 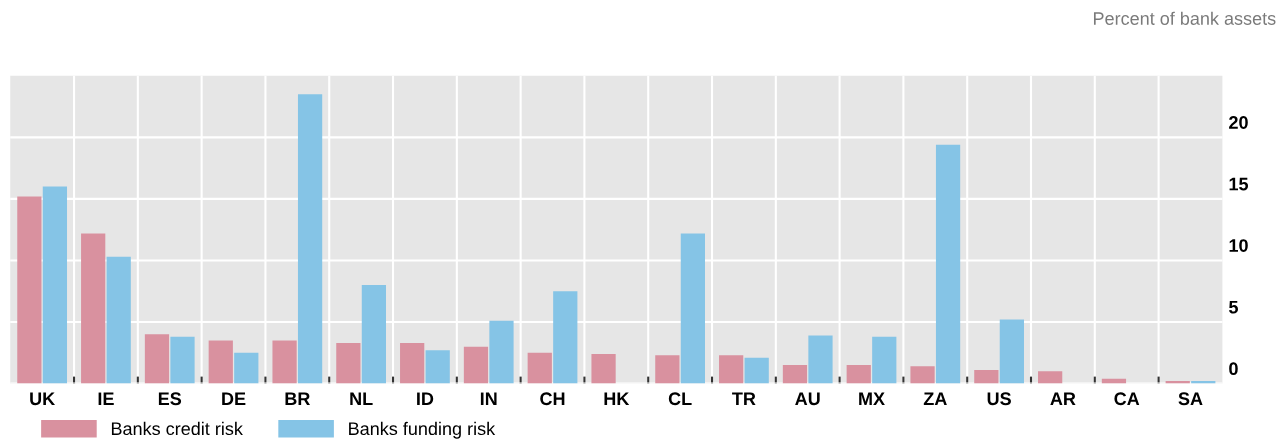 What do you see at coordinates (1127, 399) in the screenshot?
I see `x-tick-label: CA` at bounding box center [1127, 399].